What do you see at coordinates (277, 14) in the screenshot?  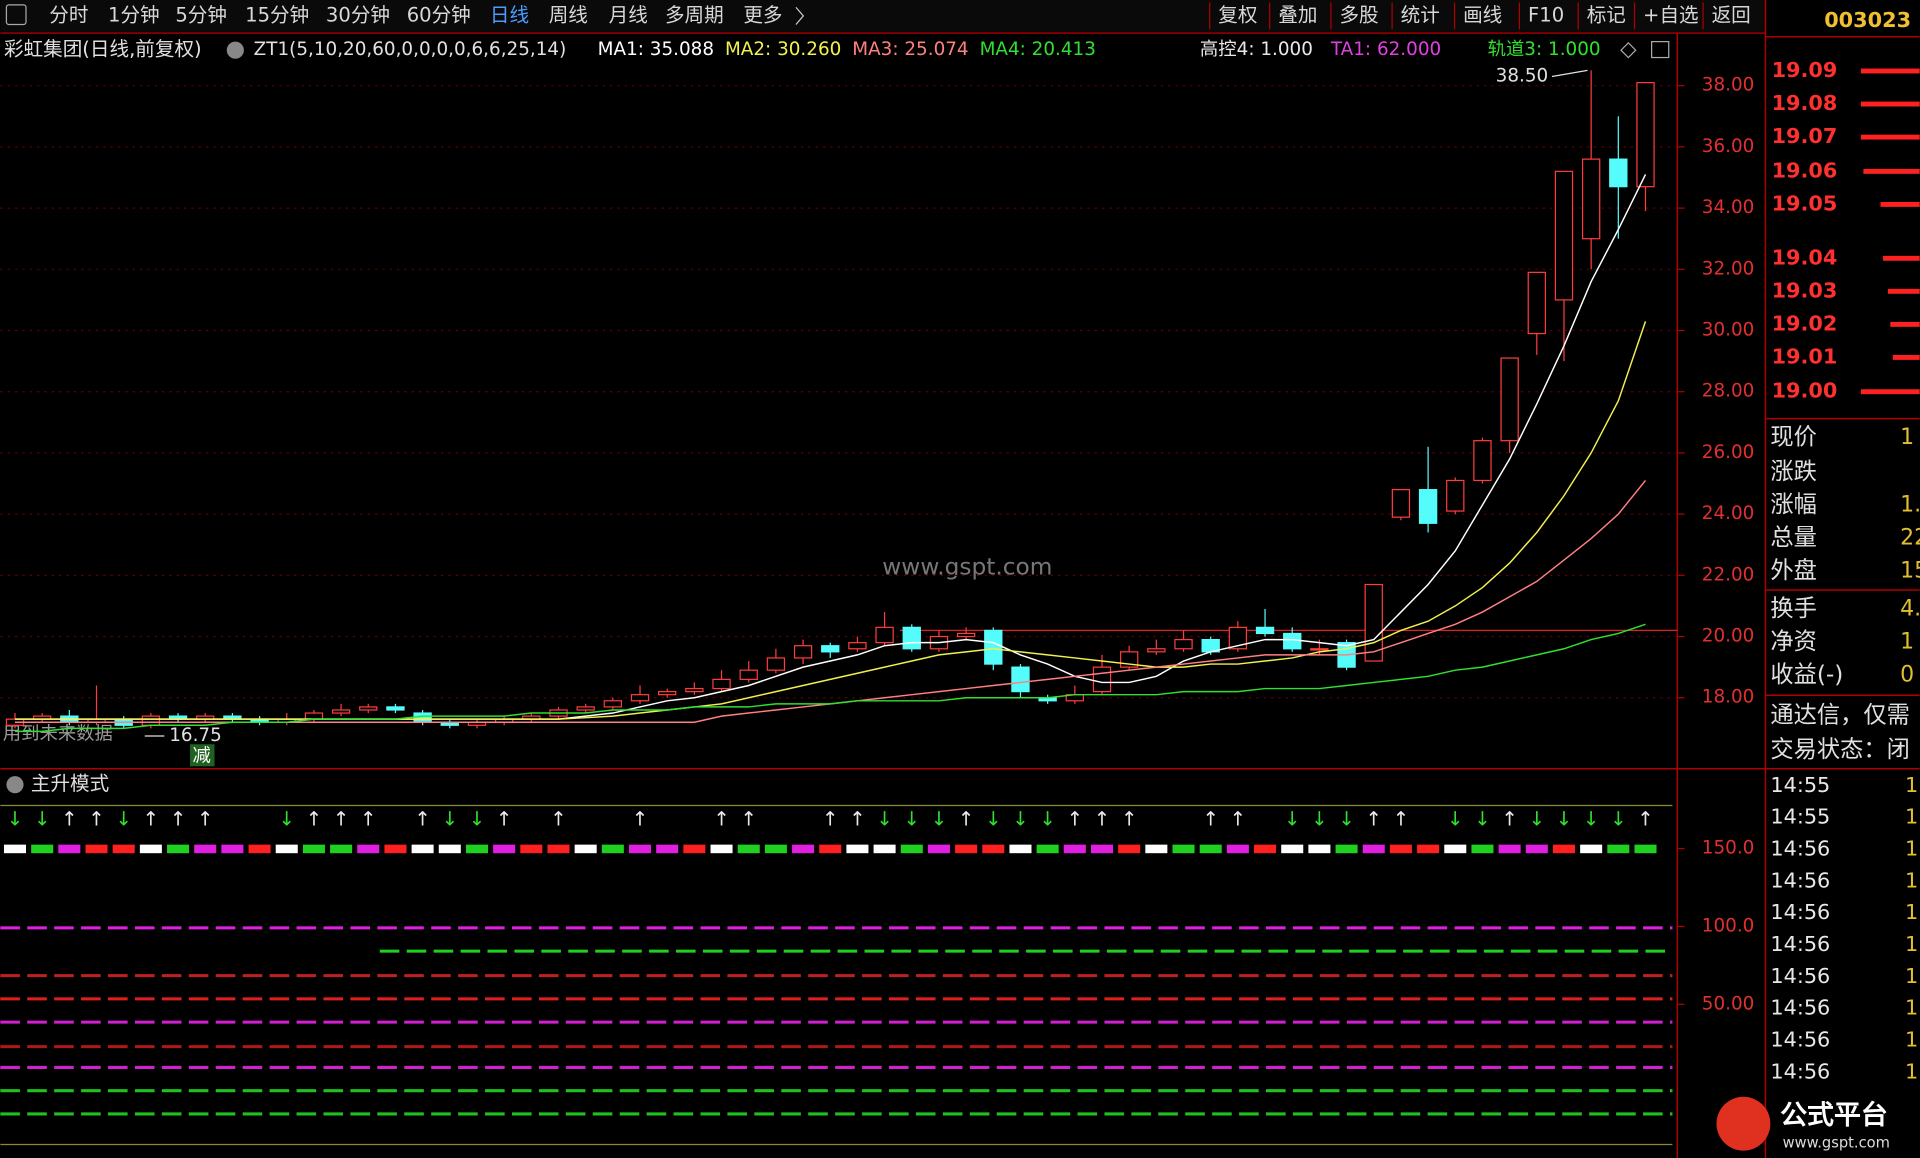 I see `tab: 15分钟` at bounding box center [277, 14].